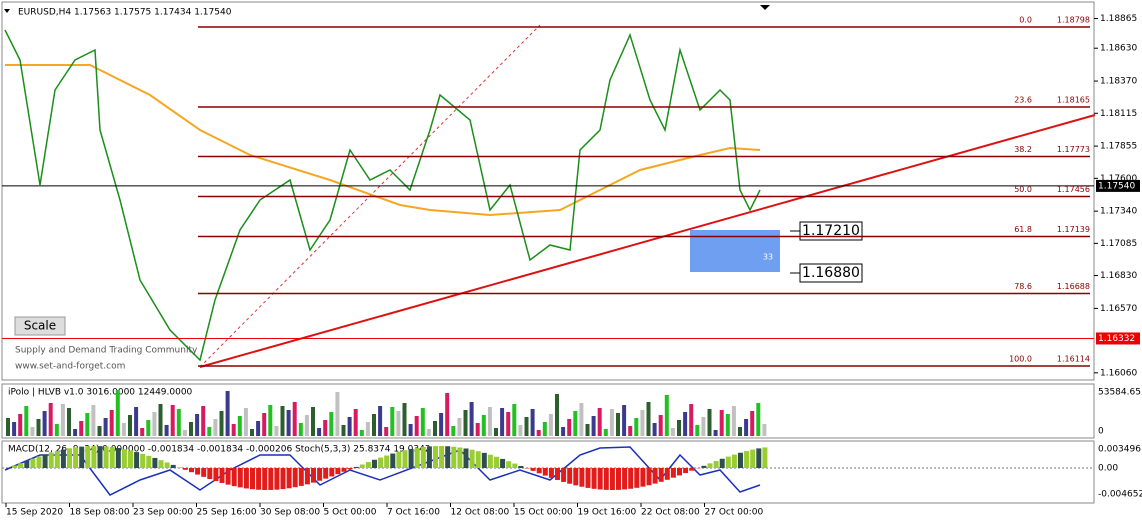  What do you see at coordinates (163, 513) in the screenshot?
I see `time-label: 23 Sep 00:00` at bounding box center [163, 513].